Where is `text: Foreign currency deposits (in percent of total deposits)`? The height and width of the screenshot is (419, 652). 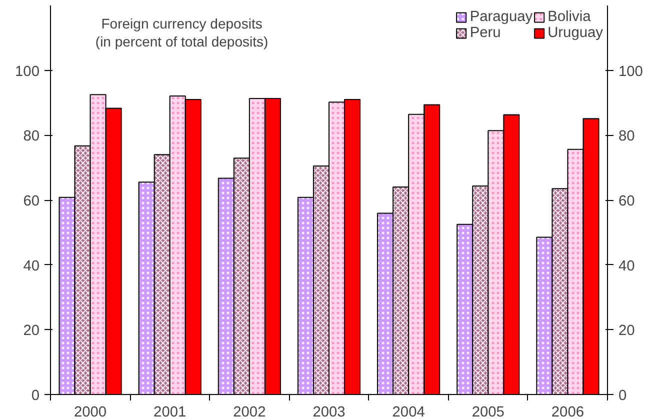
text: Foreign currency deposits (in percent of total deposits) is located at coordinates (181, 33).